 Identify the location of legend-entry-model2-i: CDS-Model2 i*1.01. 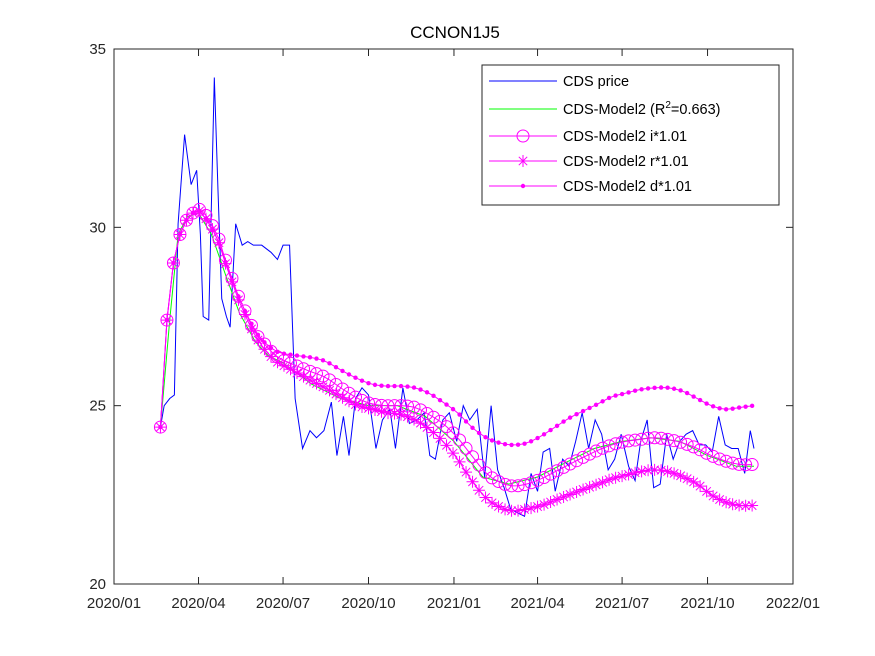
(588, 137).